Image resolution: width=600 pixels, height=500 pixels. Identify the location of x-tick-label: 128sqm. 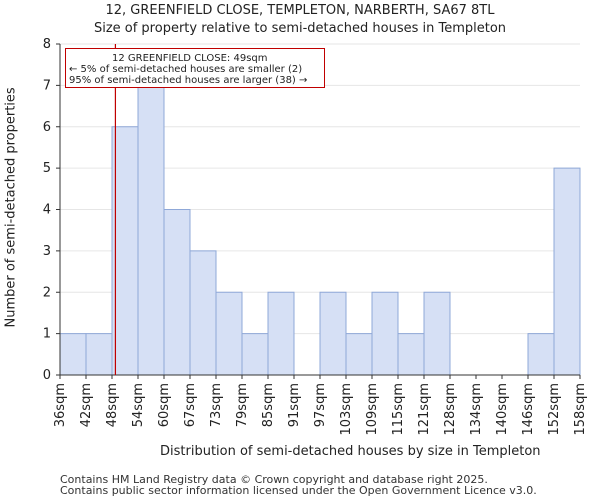
(450, 409).